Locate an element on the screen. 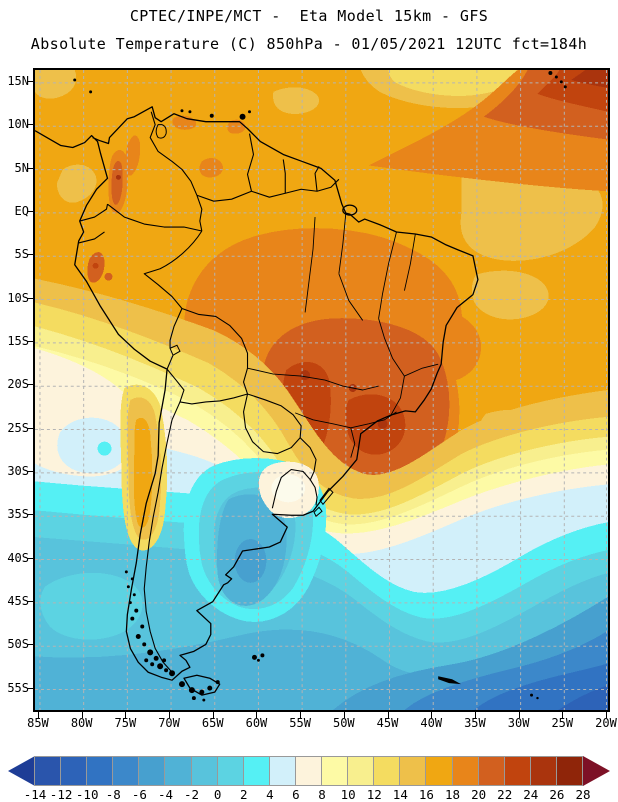 The width and height of the screenshot is (618, 802). lat-label: 15S is located at coordinates (18, 340).